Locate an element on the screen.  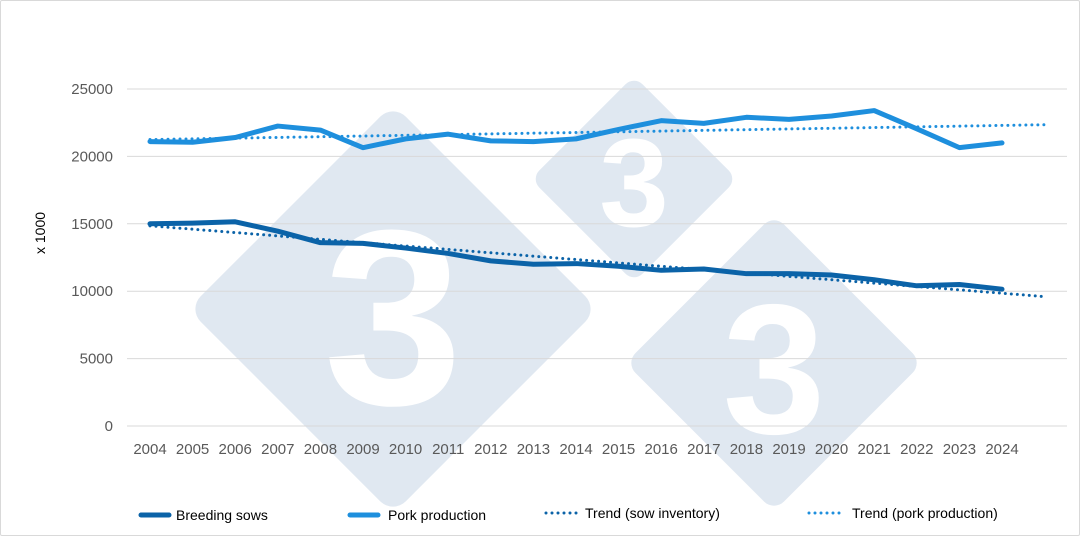
x-tick-label: 2006 is located at coordinates (235, 449).